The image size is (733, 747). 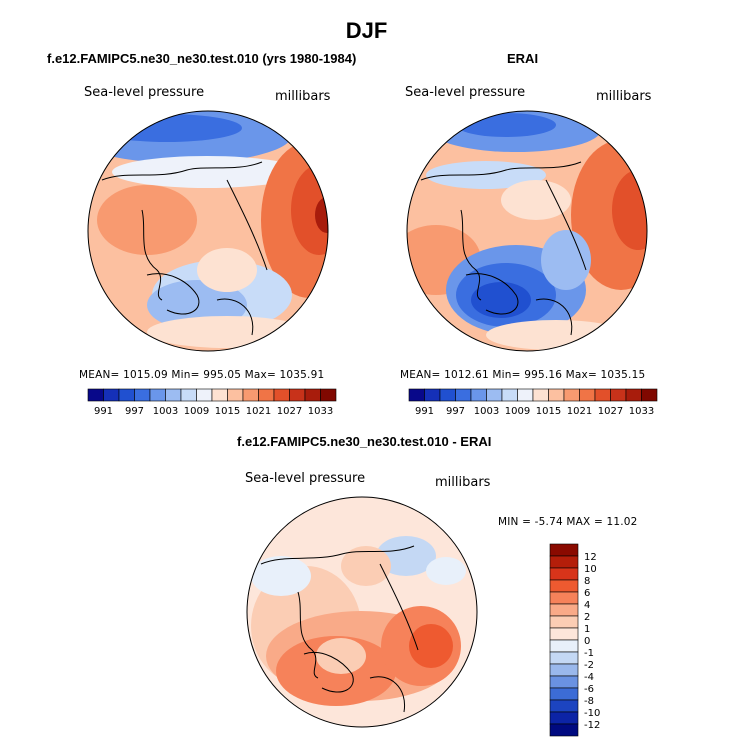 I want to click on figure-title: DJF, so click(x=366, y=30).